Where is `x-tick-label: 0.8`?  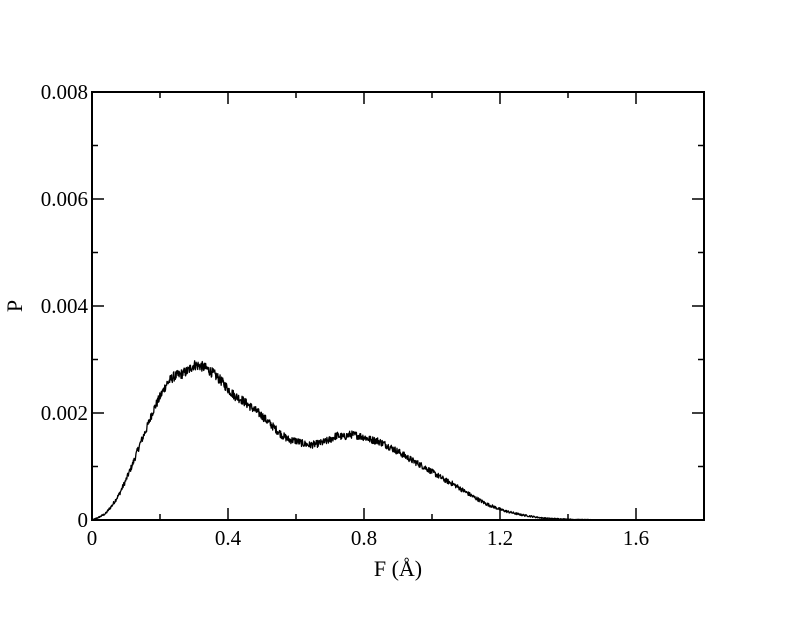 x-tick-label: 0.8 is located at coordinates (364, 538).